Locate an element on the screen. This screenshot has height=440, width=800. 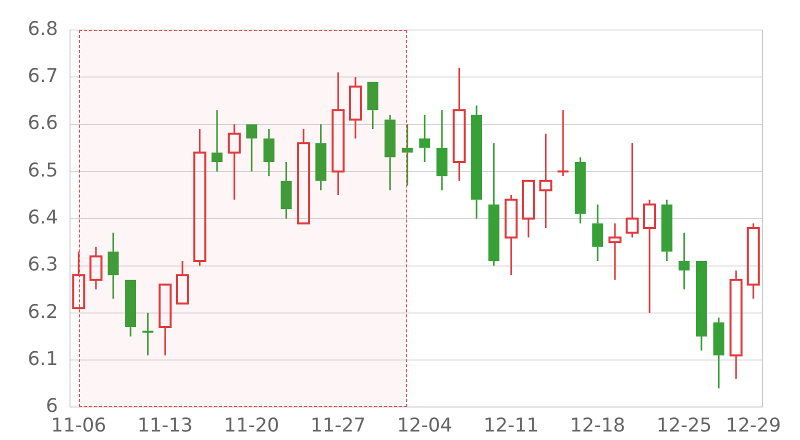
x-tick-label: 11-06 is located at coordinates (78, 425).